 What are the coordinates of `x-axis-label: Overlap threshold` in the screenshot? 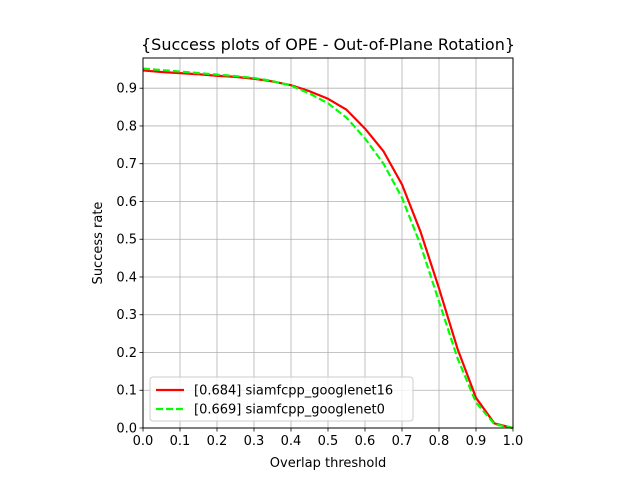 It's located at (328, 463).